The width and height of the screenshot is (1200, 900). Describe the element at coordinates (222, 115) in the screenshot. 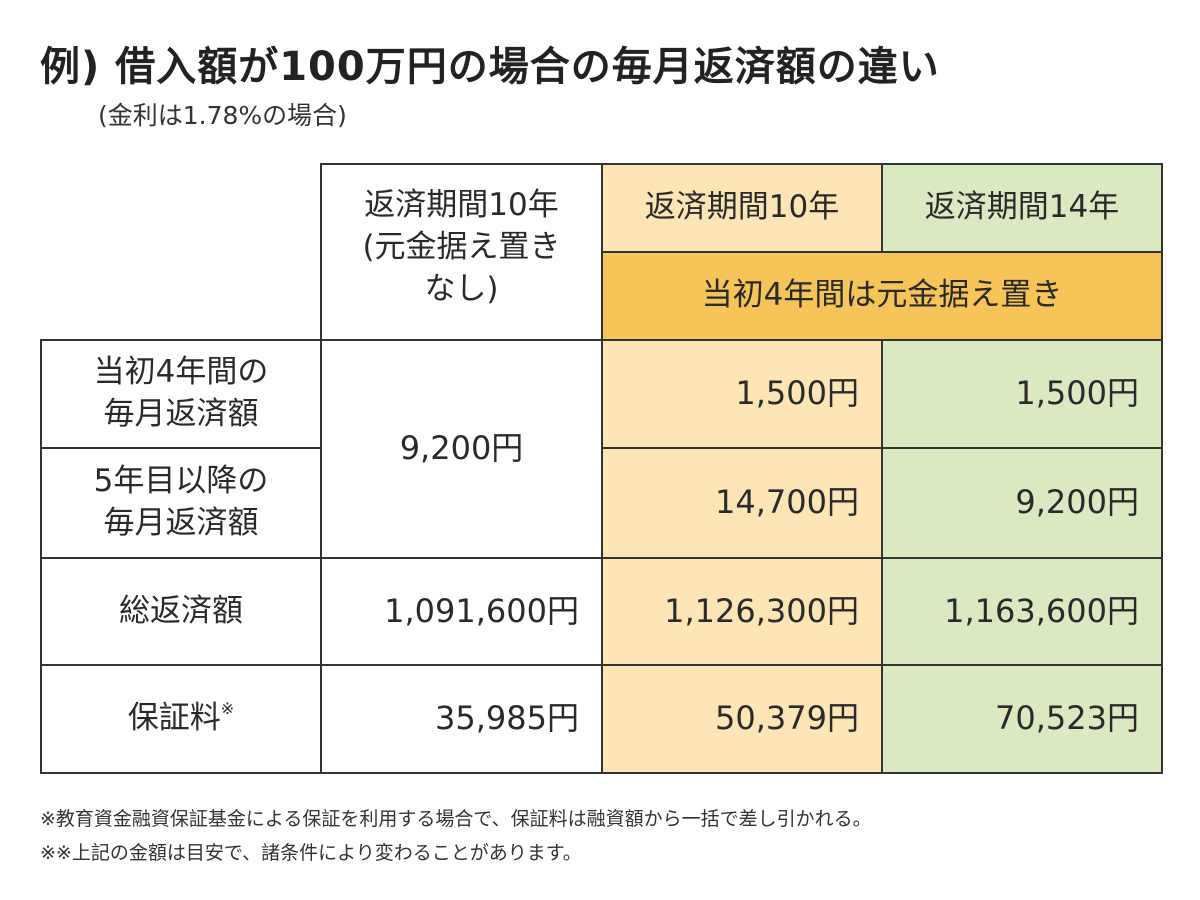

I see `interest-rate-note: (金利は1.78%の場合)` at that location.